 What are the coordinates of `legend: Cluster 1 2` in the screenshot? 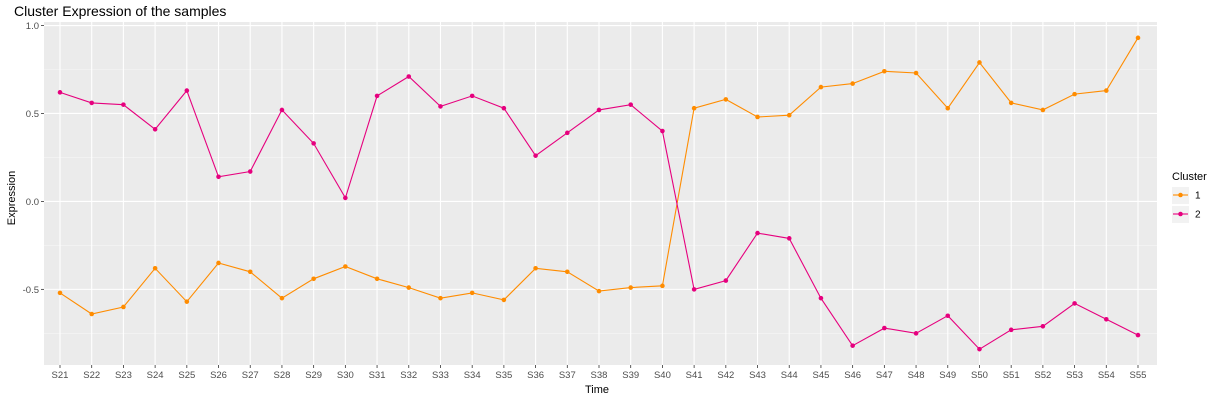 It's located at (1189, 197).